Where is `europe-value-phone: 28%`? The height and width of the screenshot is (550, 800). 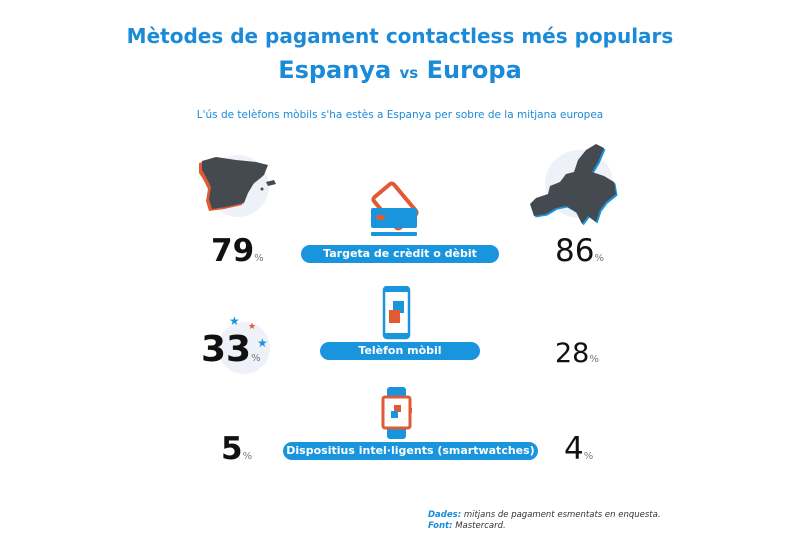
europe-value-phone: 28% is located at coordinates (577, 353).